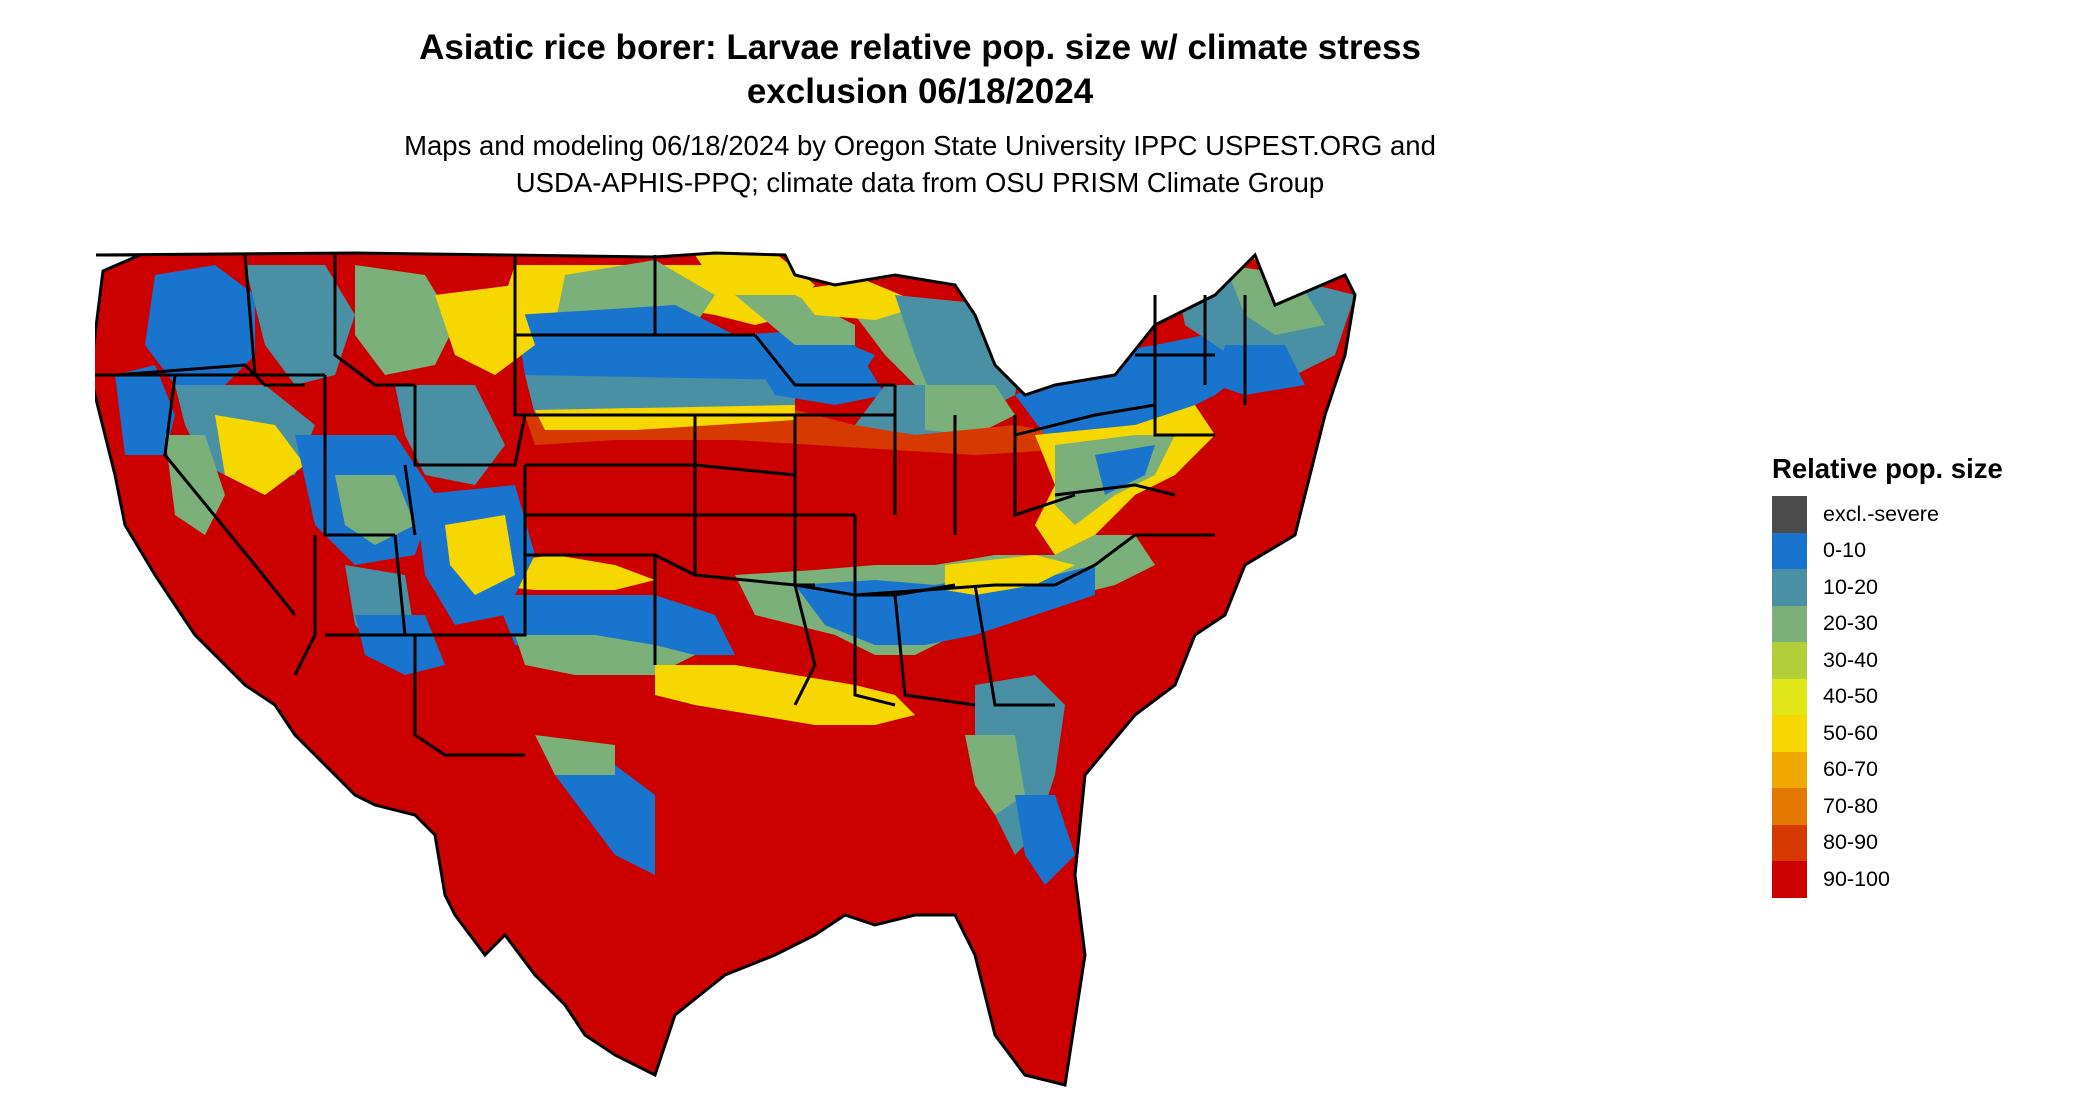 This screenshot has height=1116, width=2100. I want to click on legend-item: 50-60, so click(1927, 733).